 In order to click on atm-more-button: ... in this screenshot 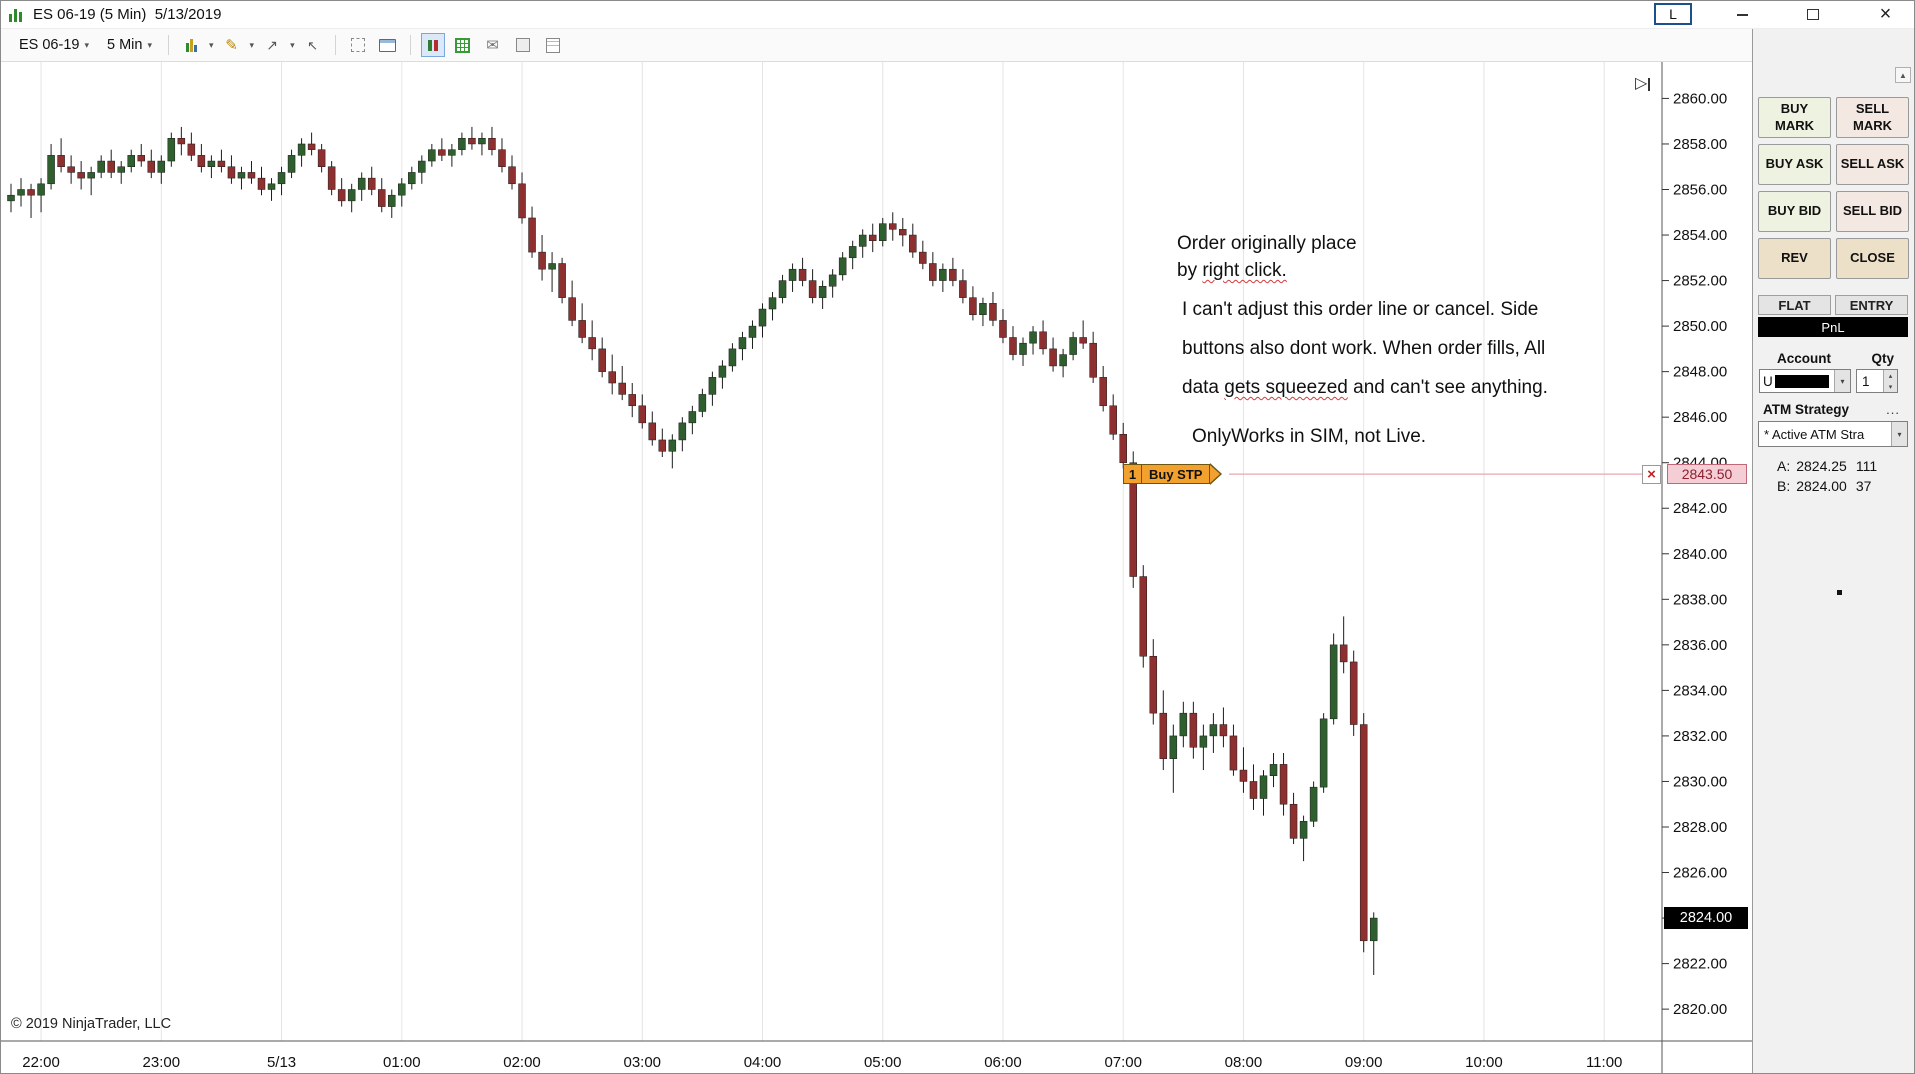, I will do `click(1893, 409)`.